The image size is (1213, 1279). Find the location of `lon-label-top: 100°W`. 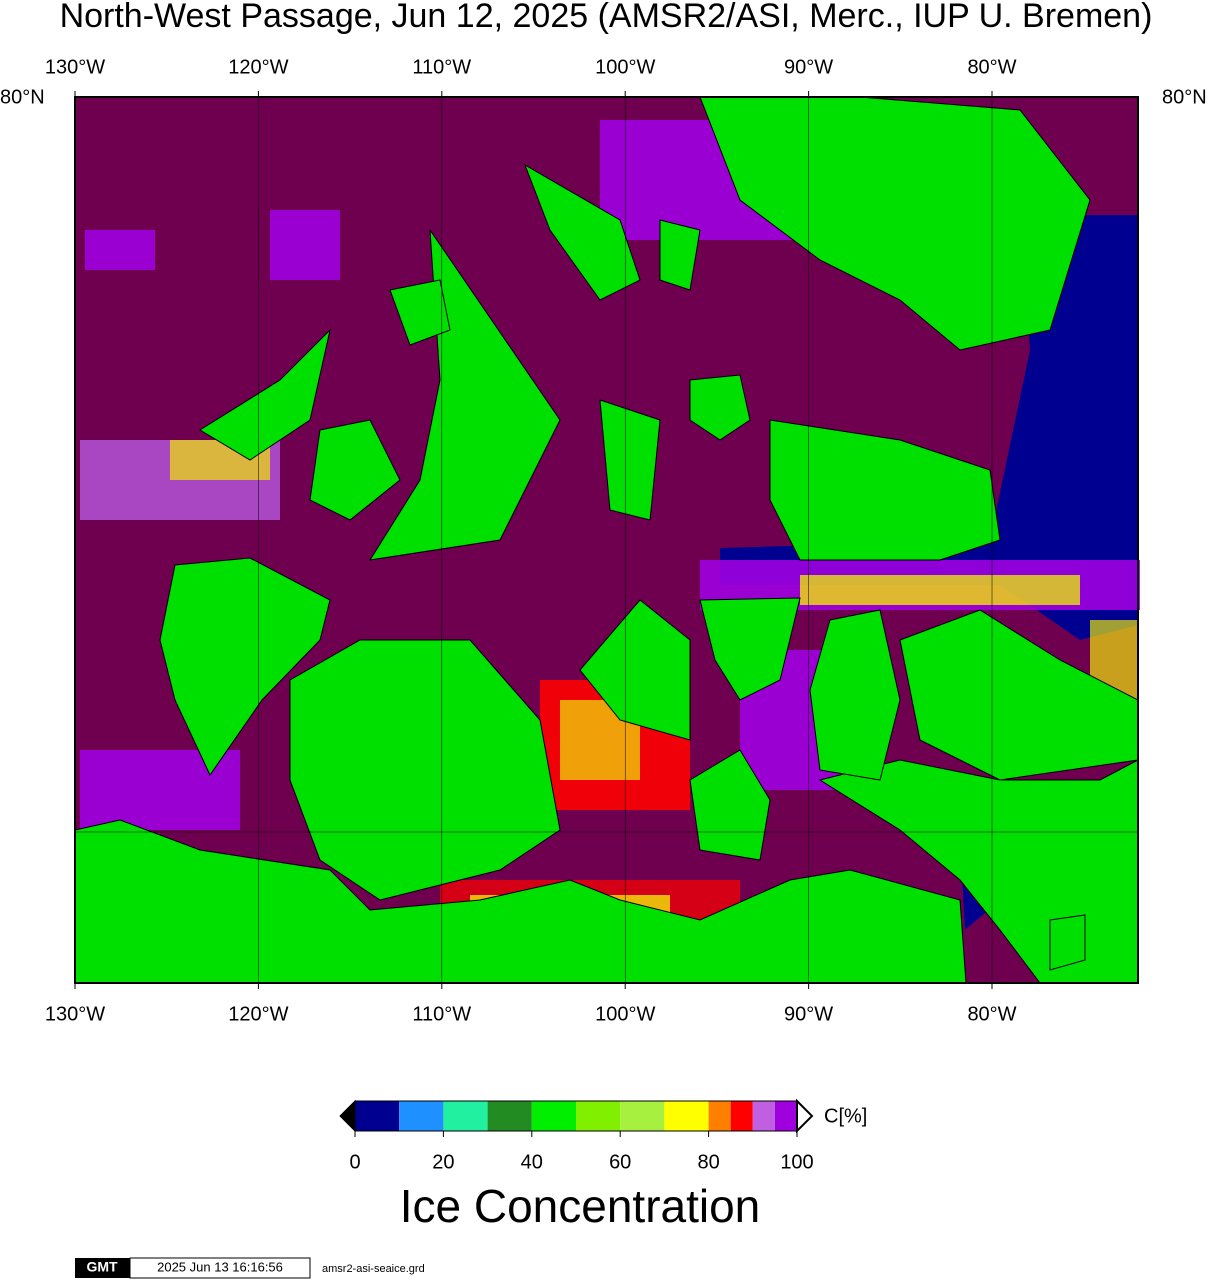

lon-label-top: 100°W is located at coordinates (625, 67).